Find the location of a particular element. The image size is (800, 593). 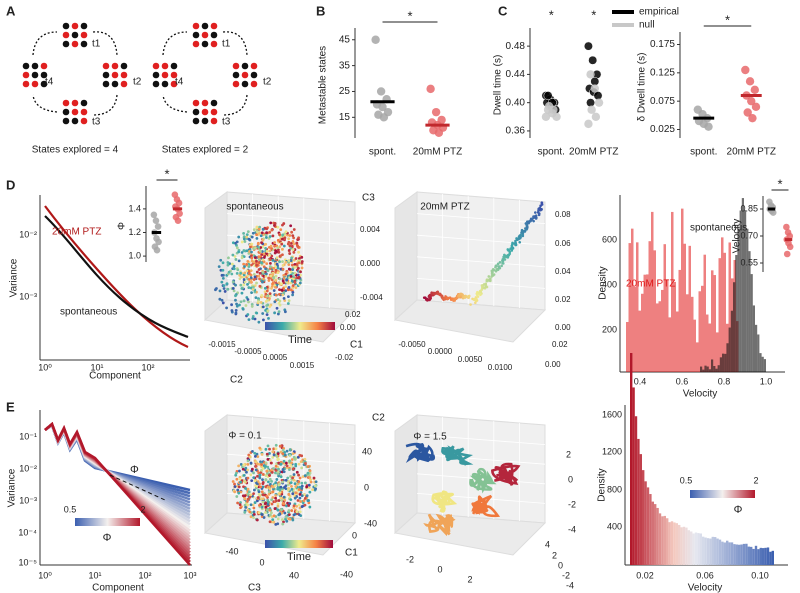

variance-curve is located at coordinates (116, 277).